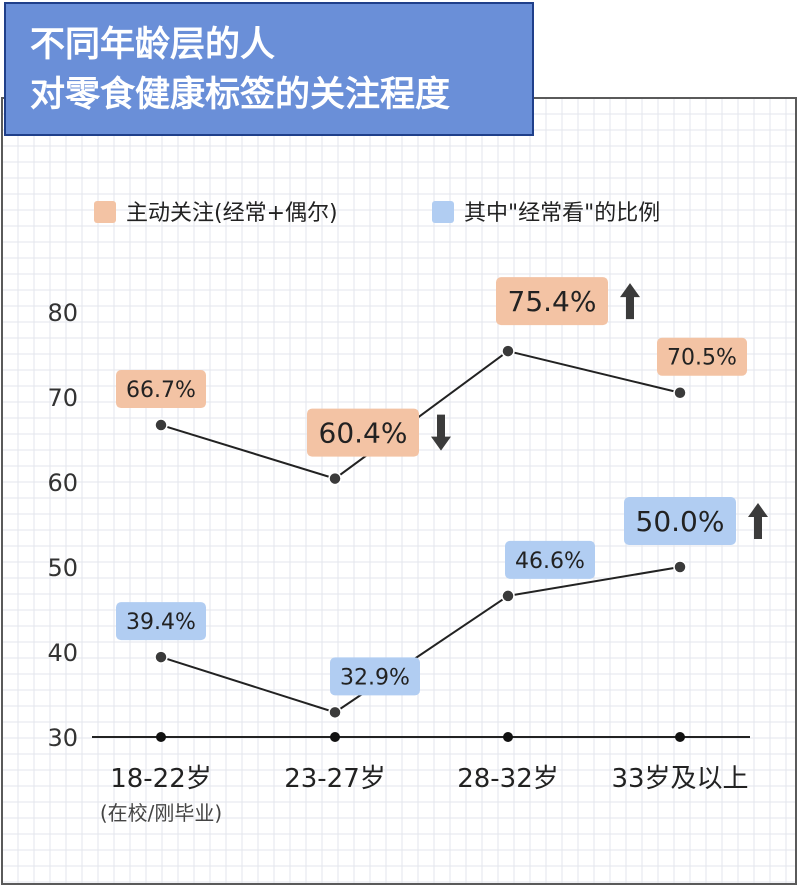 The image size is (800, 887). What do you see at coordinates (161, 779) in the screenshot?
I see `x-tick-label: 18-22岁` at bounding box center [161, 779].